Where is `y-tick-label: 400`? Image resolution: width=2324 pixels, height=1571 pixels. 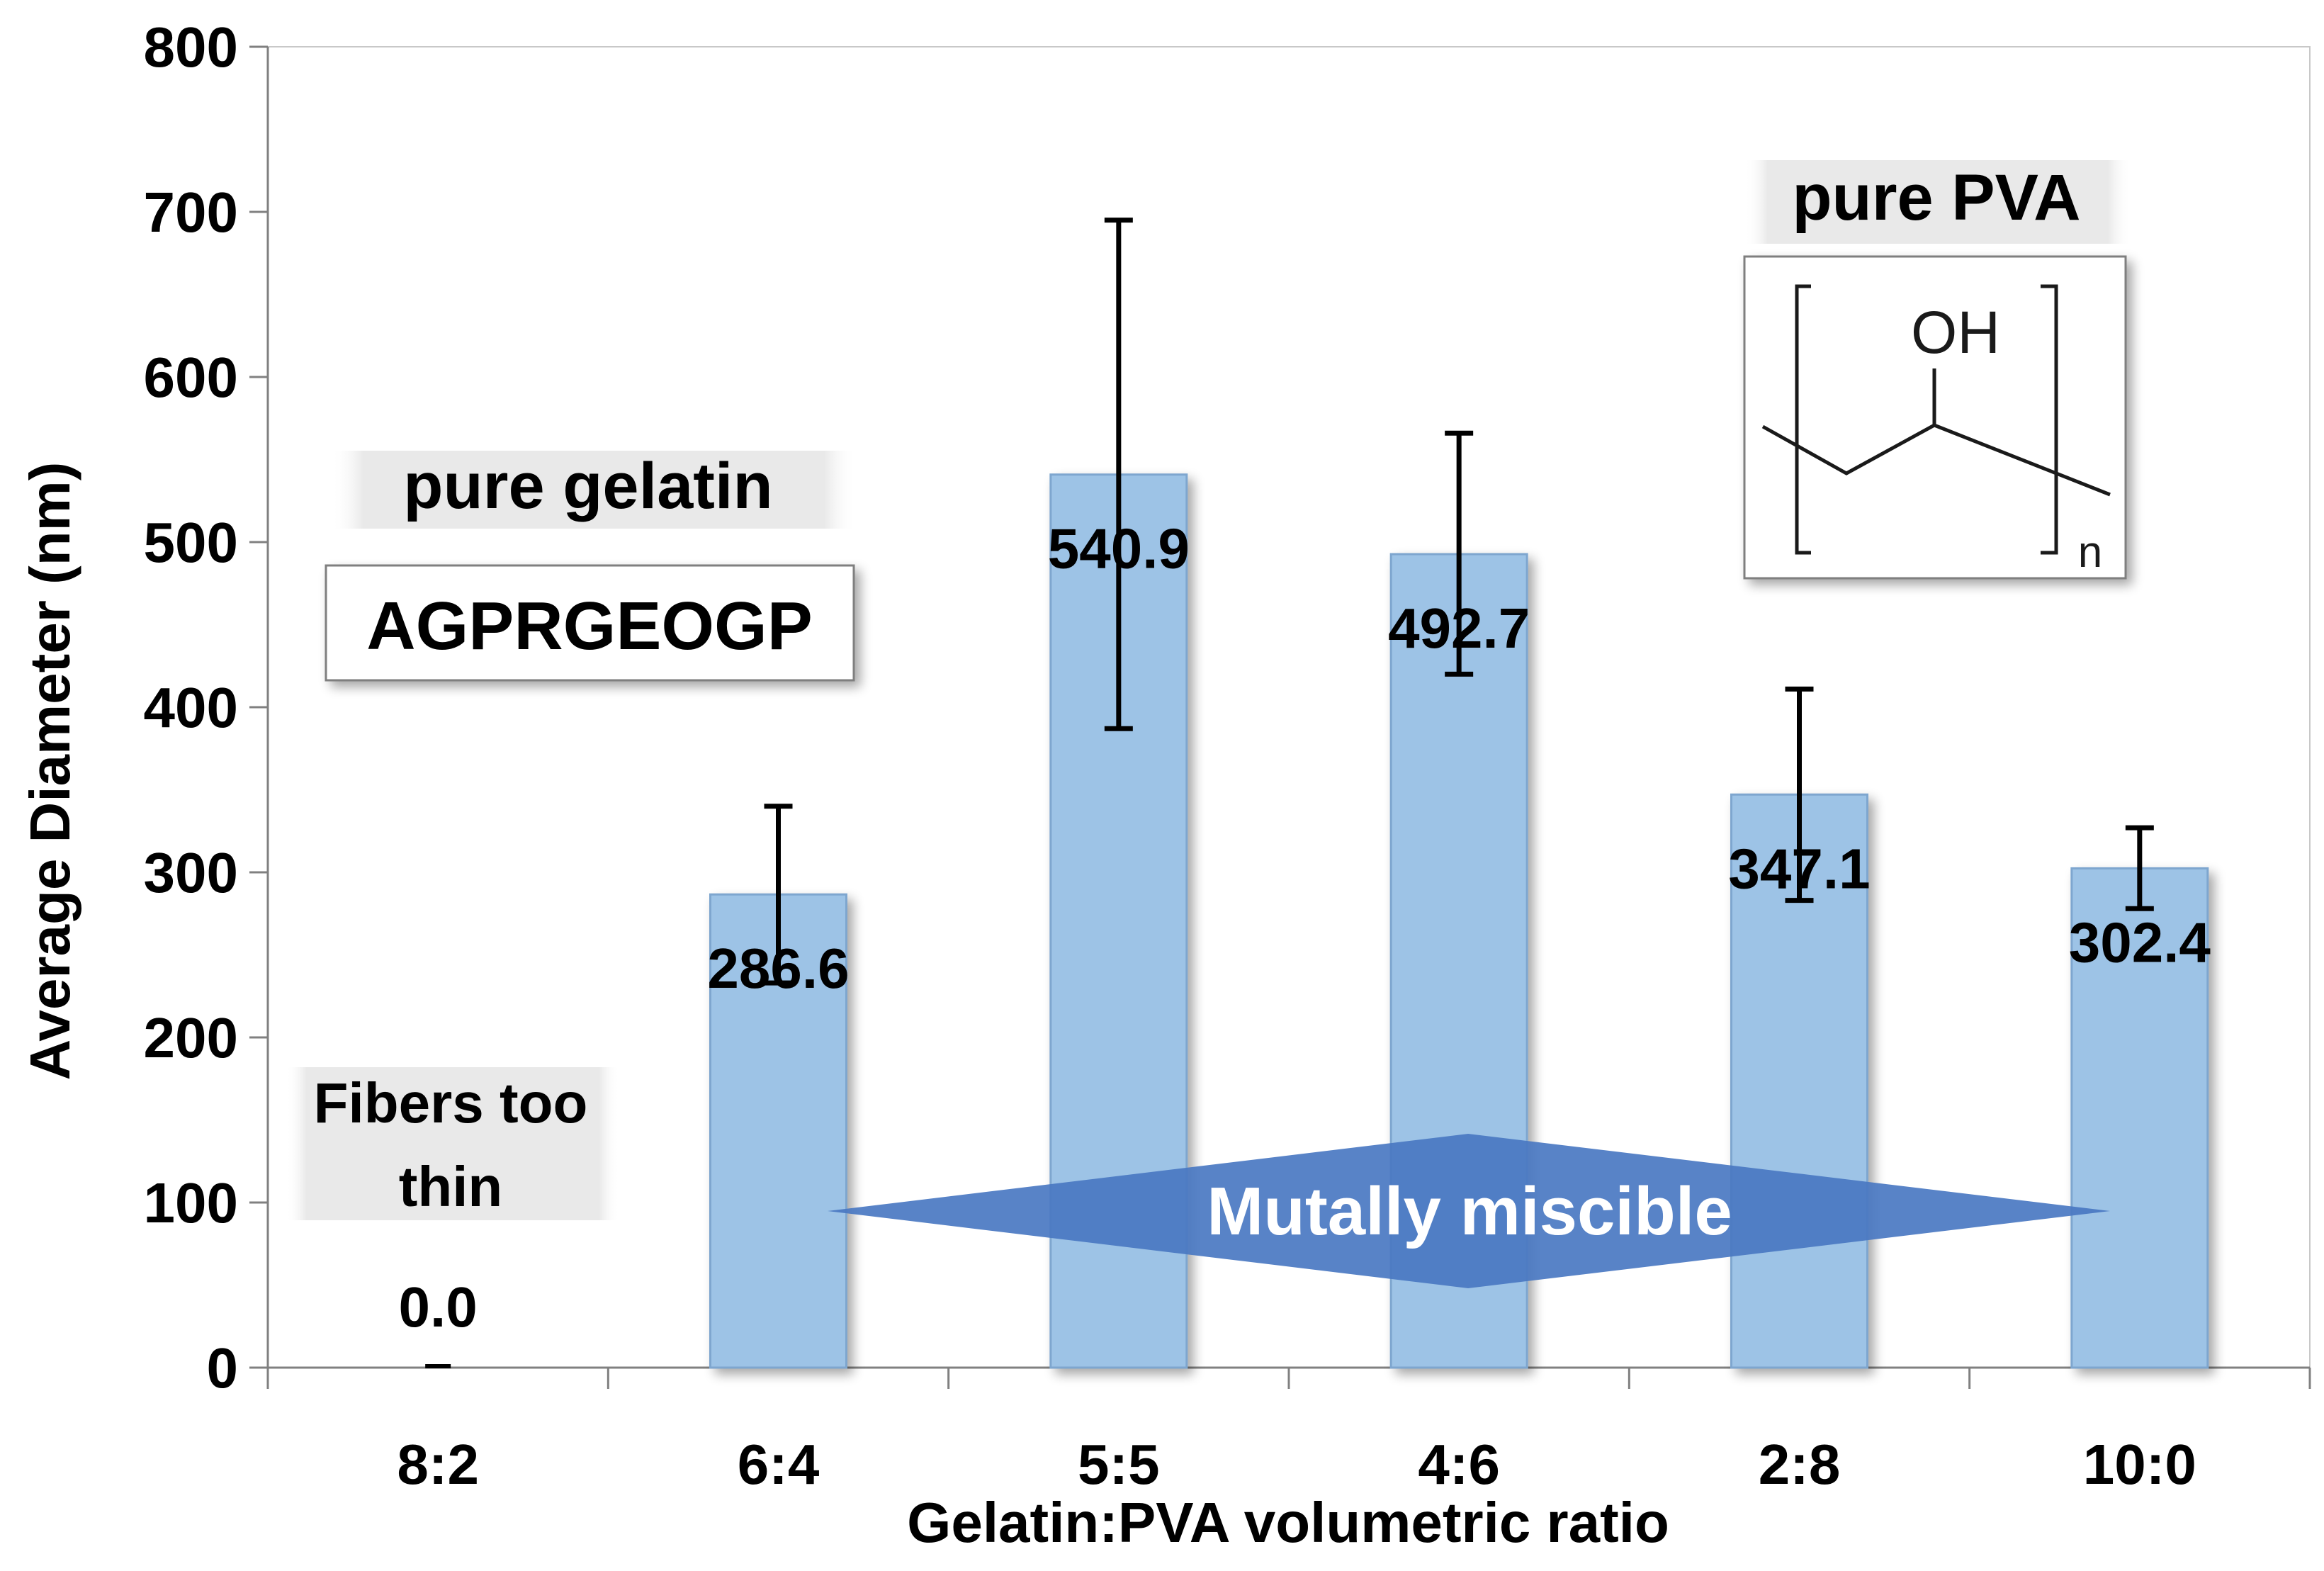
y-tick-label: 400 is located at coordinates (191, 707).